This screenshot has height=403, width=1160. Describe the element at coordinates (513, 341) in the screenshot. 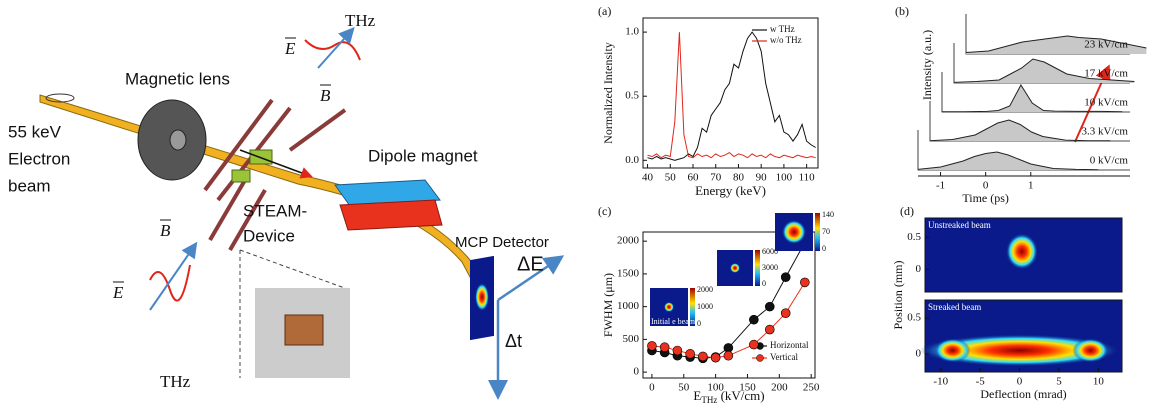

I see `delta-t-label: Δt` at that location.